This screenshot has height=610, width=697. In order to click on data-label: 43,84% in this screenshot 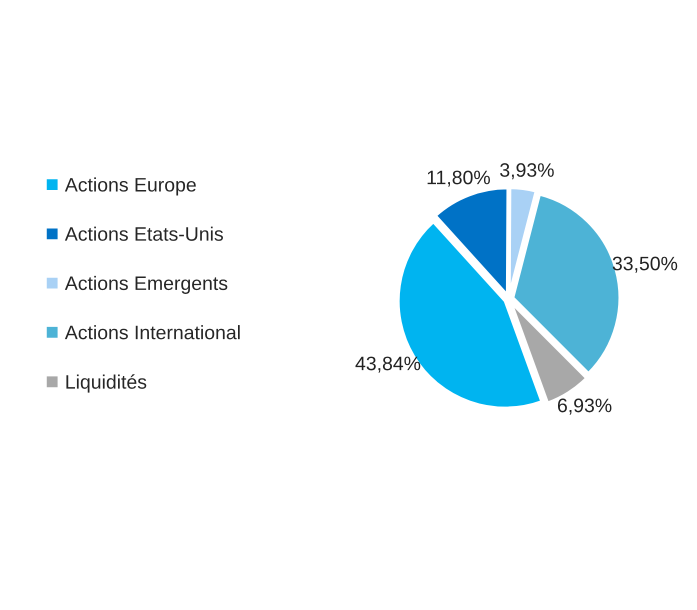, I will do `click(387, 364)`.